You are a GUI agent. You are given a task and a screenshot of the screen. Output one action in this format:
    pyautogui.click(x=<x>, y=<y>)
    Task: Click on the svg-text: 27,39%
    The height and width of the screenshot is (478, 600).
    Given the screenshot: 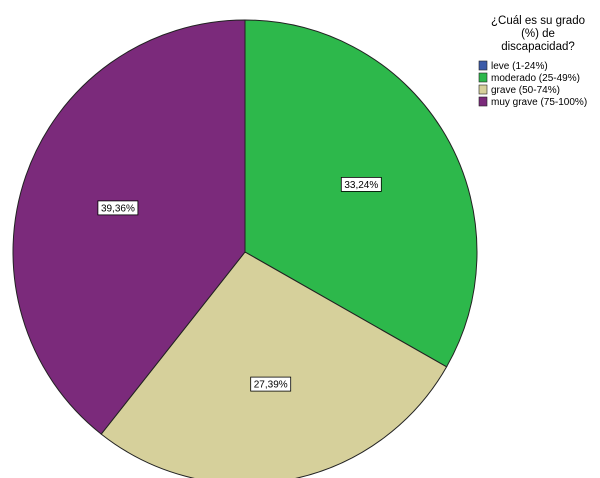 What is the action you would take?
    pyautogui.click(x=271, y=385)
    